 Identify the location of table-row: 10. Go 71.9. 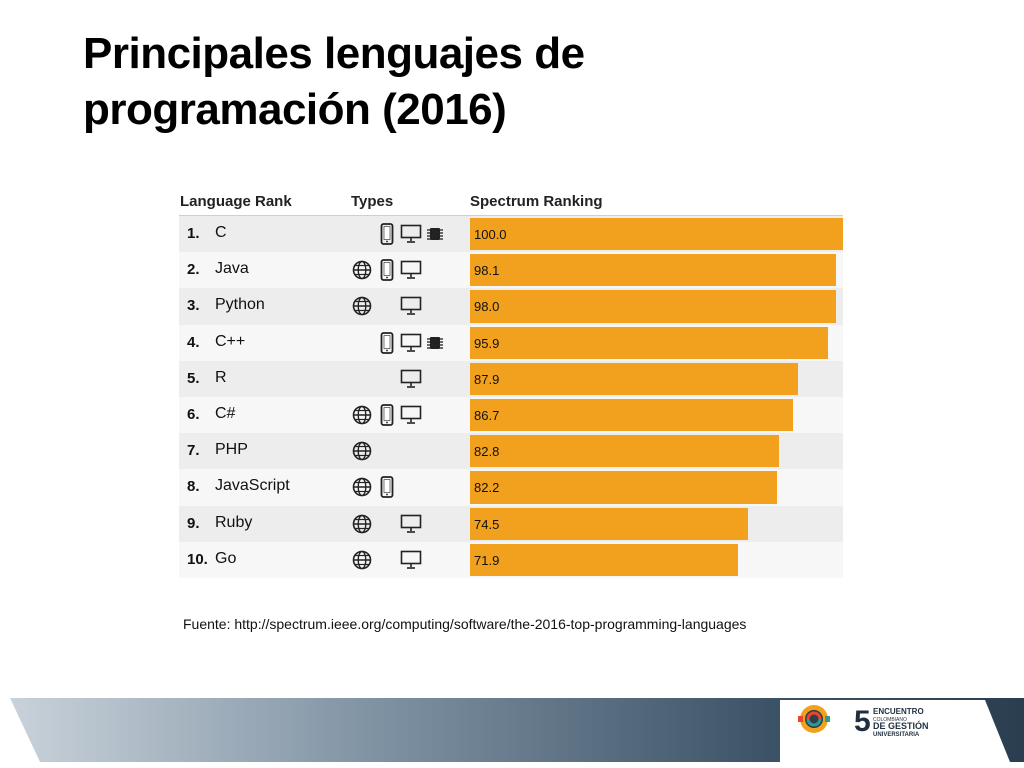
(511, 559).